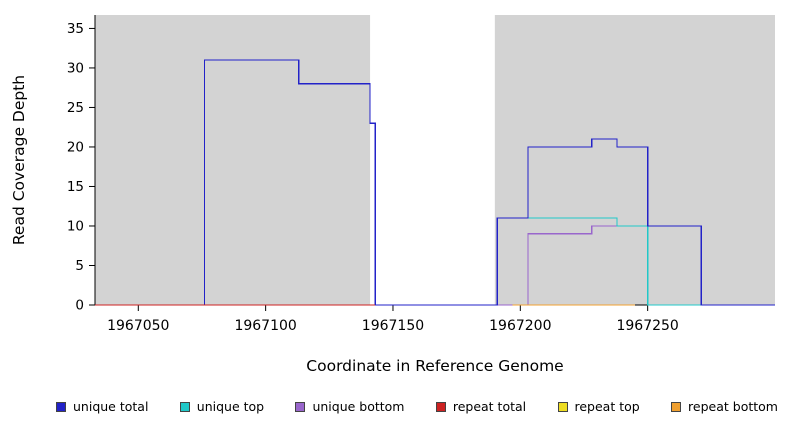  I want to click on legend-item-unique-top: unique top, so click(222, 406).